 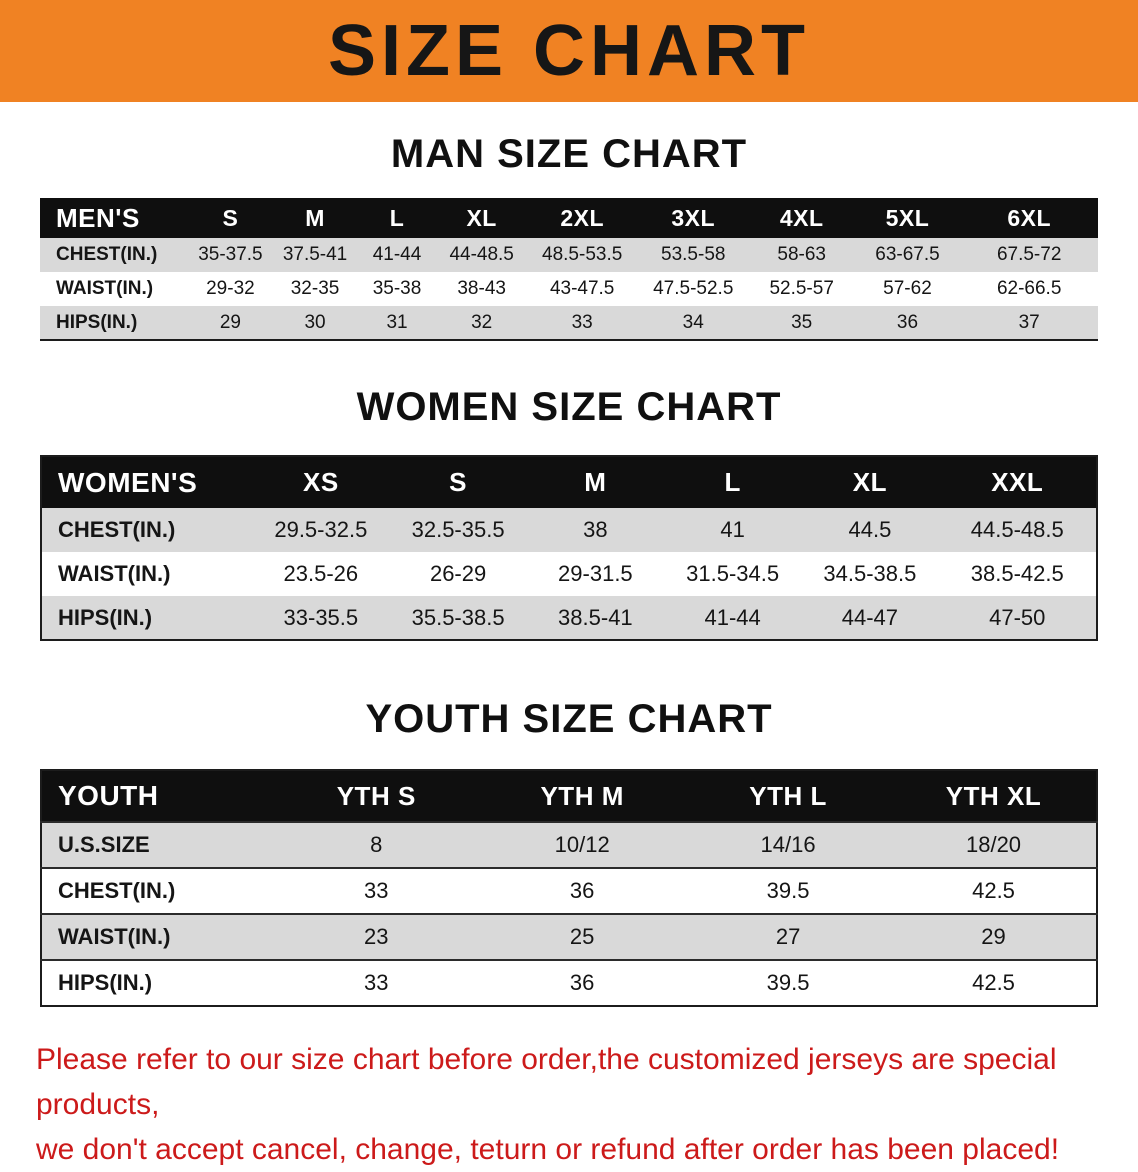 What do you see at coordinates (693, 218) in the screenshot?
I see `size-column-header: 3XL` at bounding box center [693, 218].